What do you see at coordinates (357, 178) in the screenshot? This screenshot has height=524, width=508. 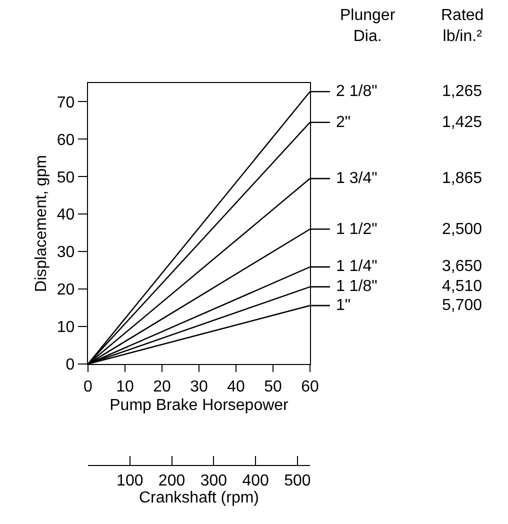 I see `legend-label: 1 3/4"` at bounding box center [357, 178].